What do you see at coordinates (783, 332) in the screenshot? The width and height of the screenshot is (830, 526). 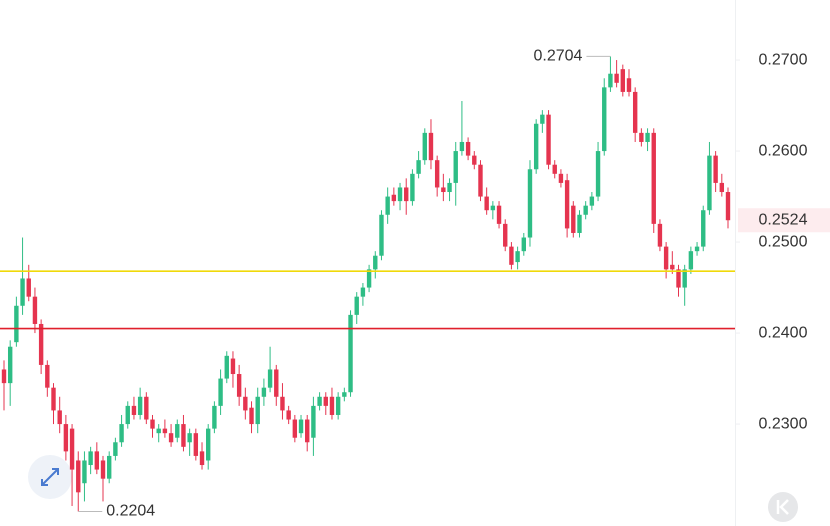 I see `y-tick-label: 0.2400` at bounding box center [783, 332].